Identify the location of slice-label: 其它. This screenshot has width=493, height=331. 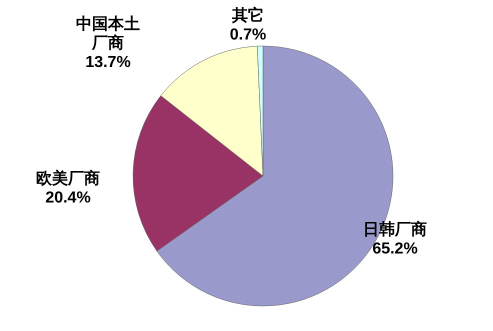
(247, 15).